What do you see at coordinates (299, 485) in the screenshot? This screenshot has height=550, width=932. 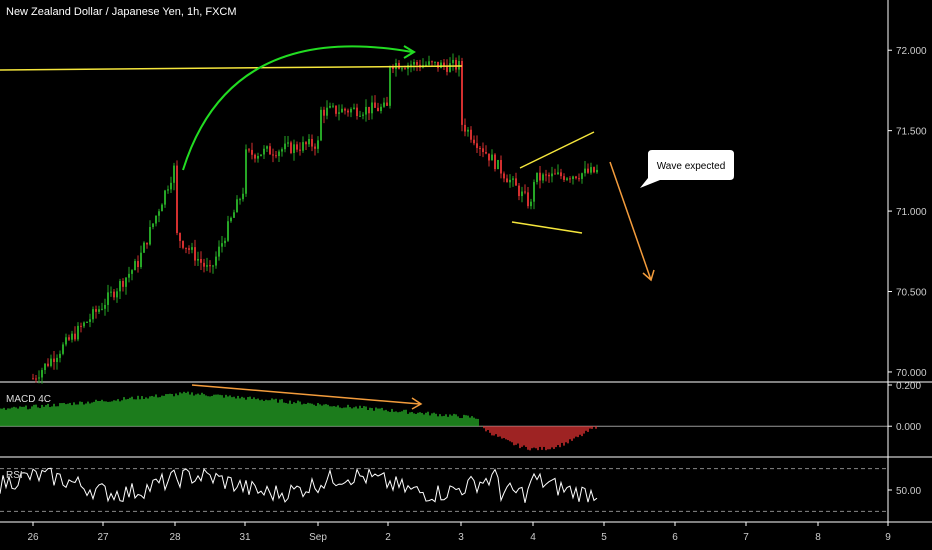 I see `rsi-line` at bounding box center [299, 485].